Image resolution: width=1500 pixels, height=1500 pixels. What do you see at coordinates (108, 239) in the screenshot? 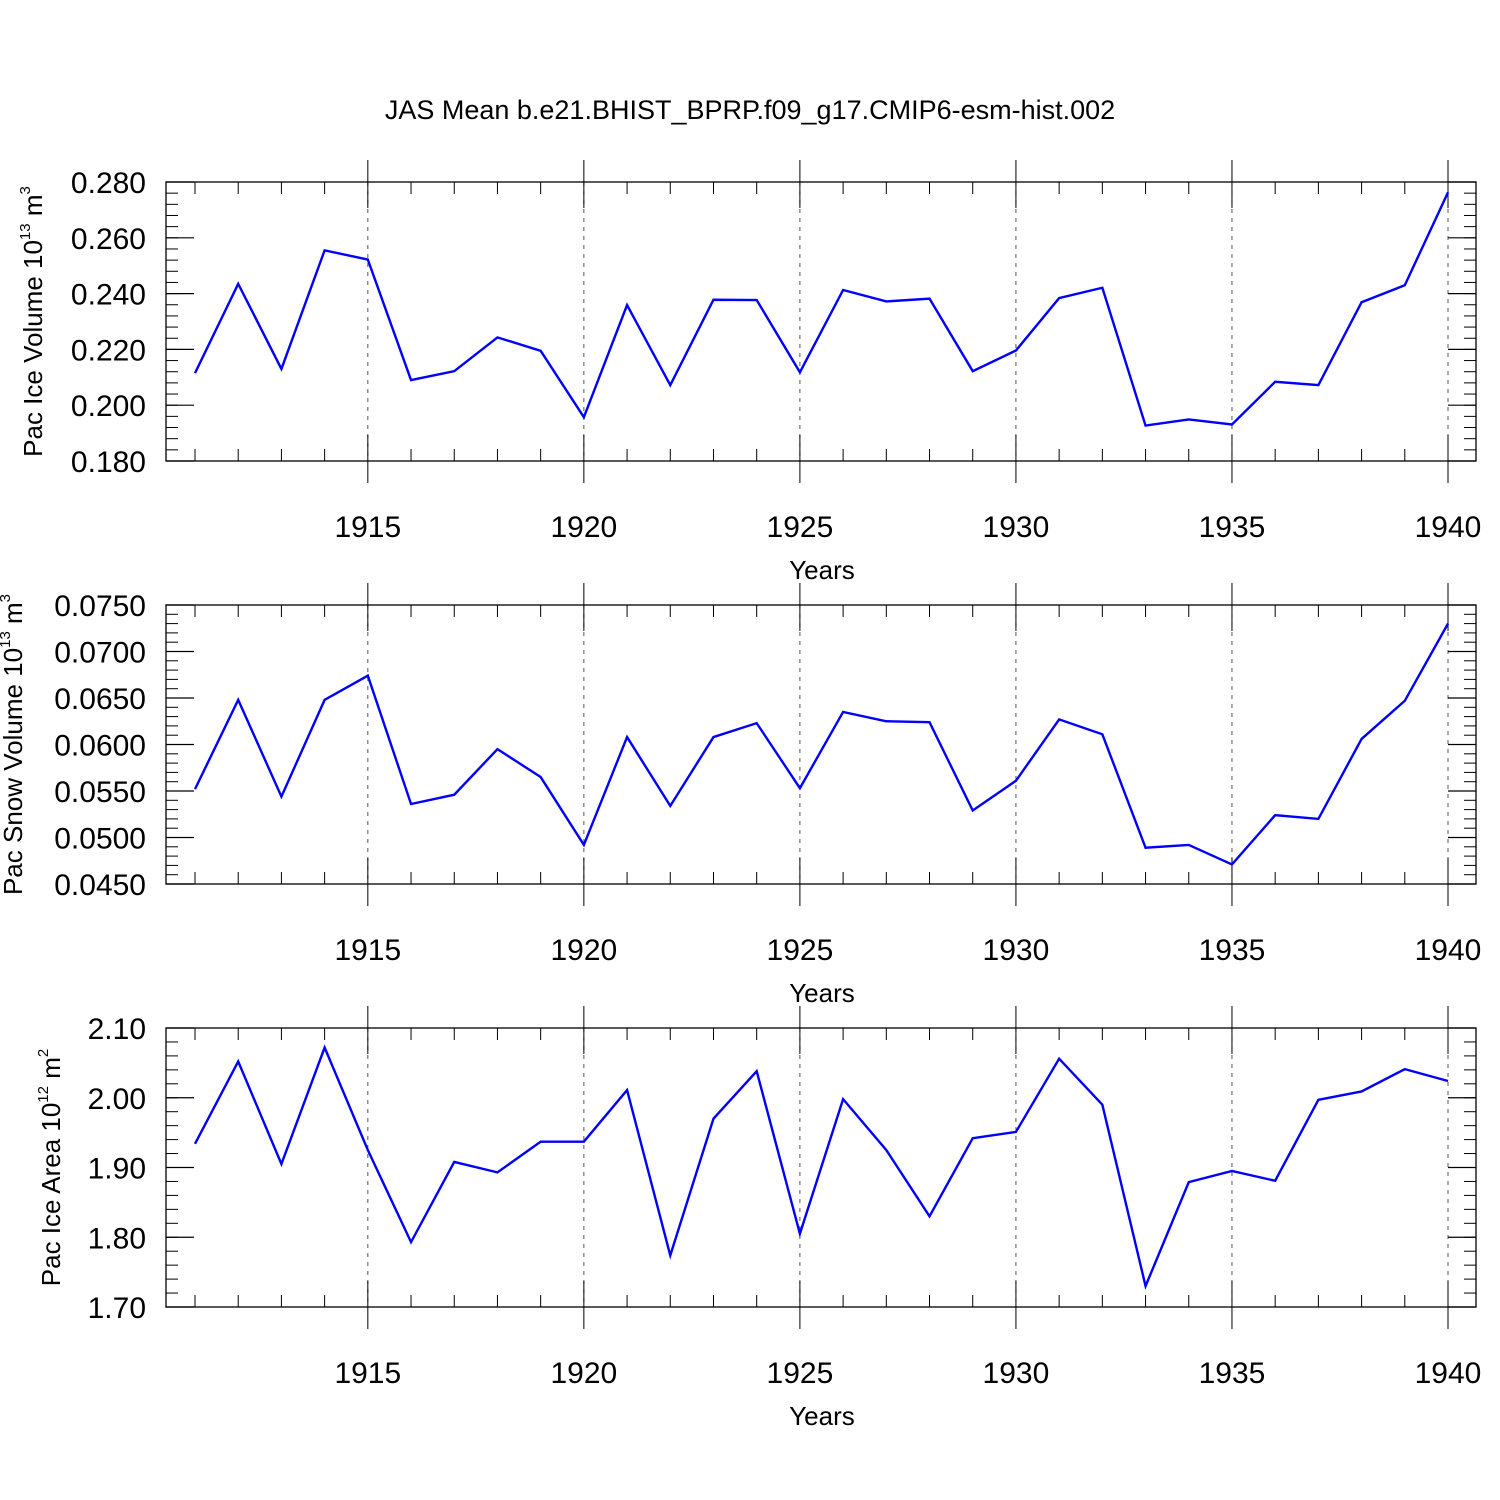
I see `y-tick-label: 0.260` at bounding box center [108, 239].